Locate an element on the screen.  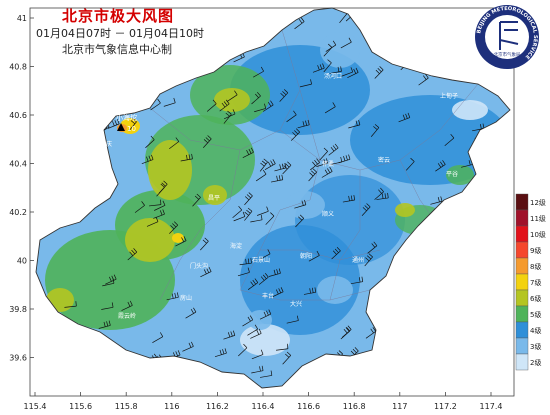
station-label: 房山 is located at coordinates (186, 298).